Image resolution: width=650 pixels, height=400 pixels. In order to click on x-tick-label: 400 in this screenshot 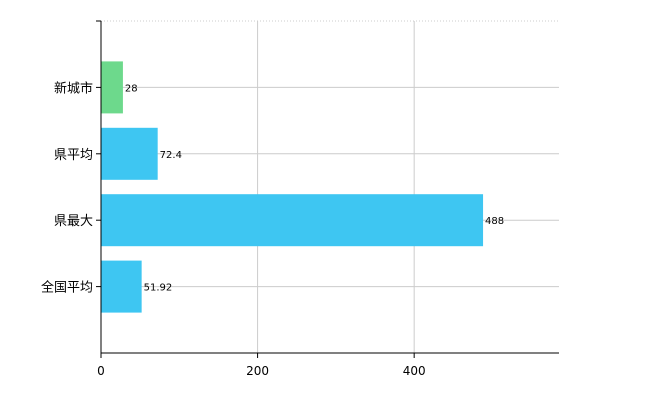, I will do `click(414, 371)`.